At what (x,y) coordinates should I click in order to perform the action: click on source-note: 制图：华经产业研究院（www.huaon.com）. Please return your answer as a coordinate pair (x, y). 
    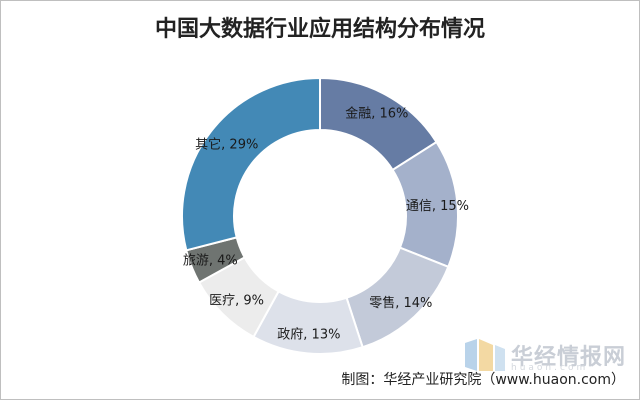
    Looking at the image, I should click on (483, 380).